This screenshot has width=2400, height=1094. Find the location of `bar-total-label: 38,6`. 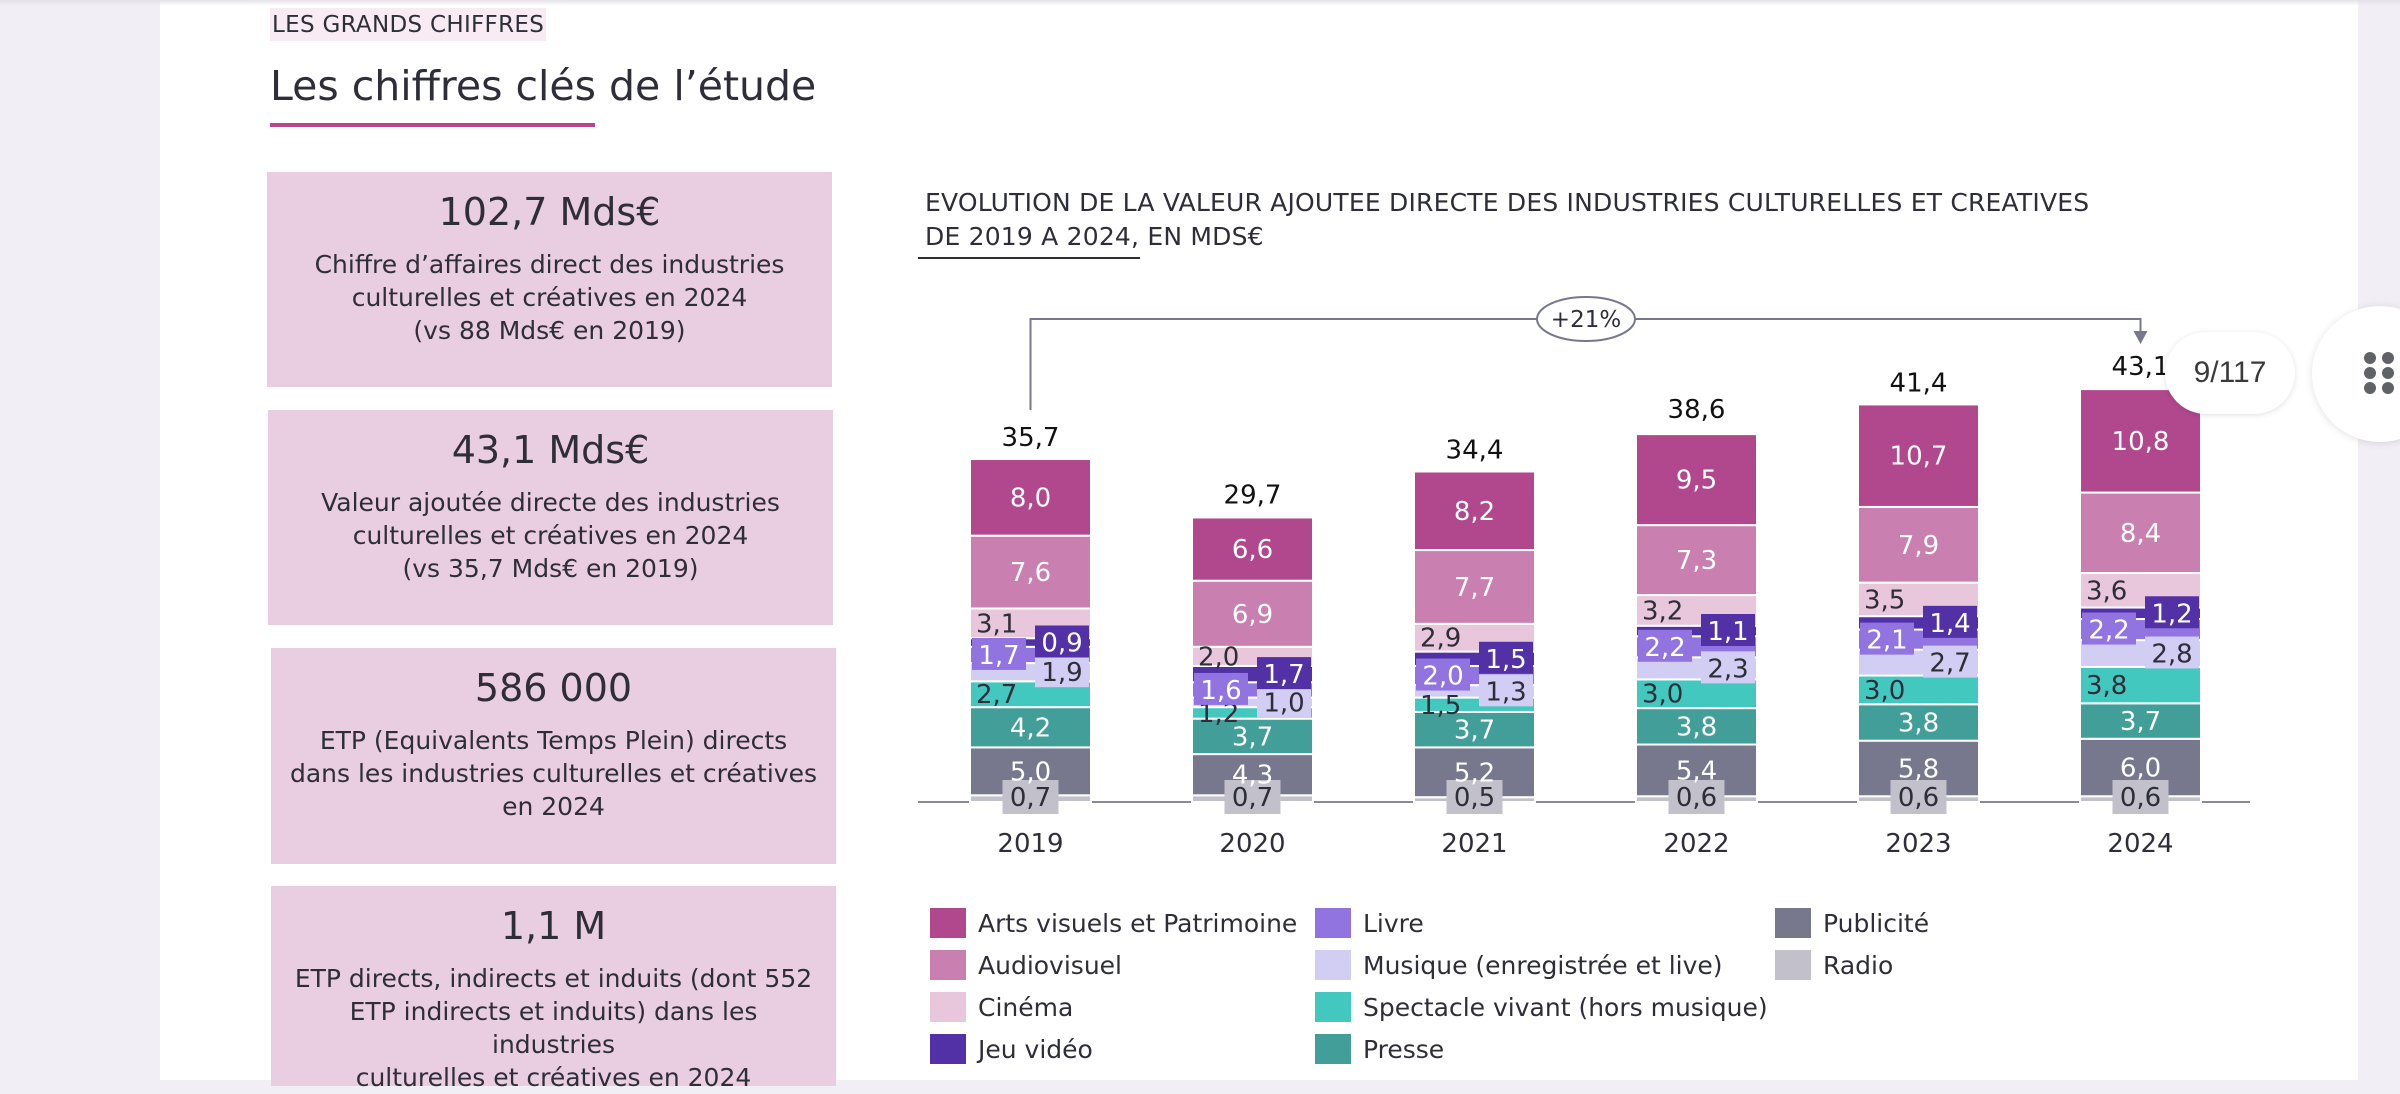

bar-total-label: 38,6 is located at coordinates (1697, 410).